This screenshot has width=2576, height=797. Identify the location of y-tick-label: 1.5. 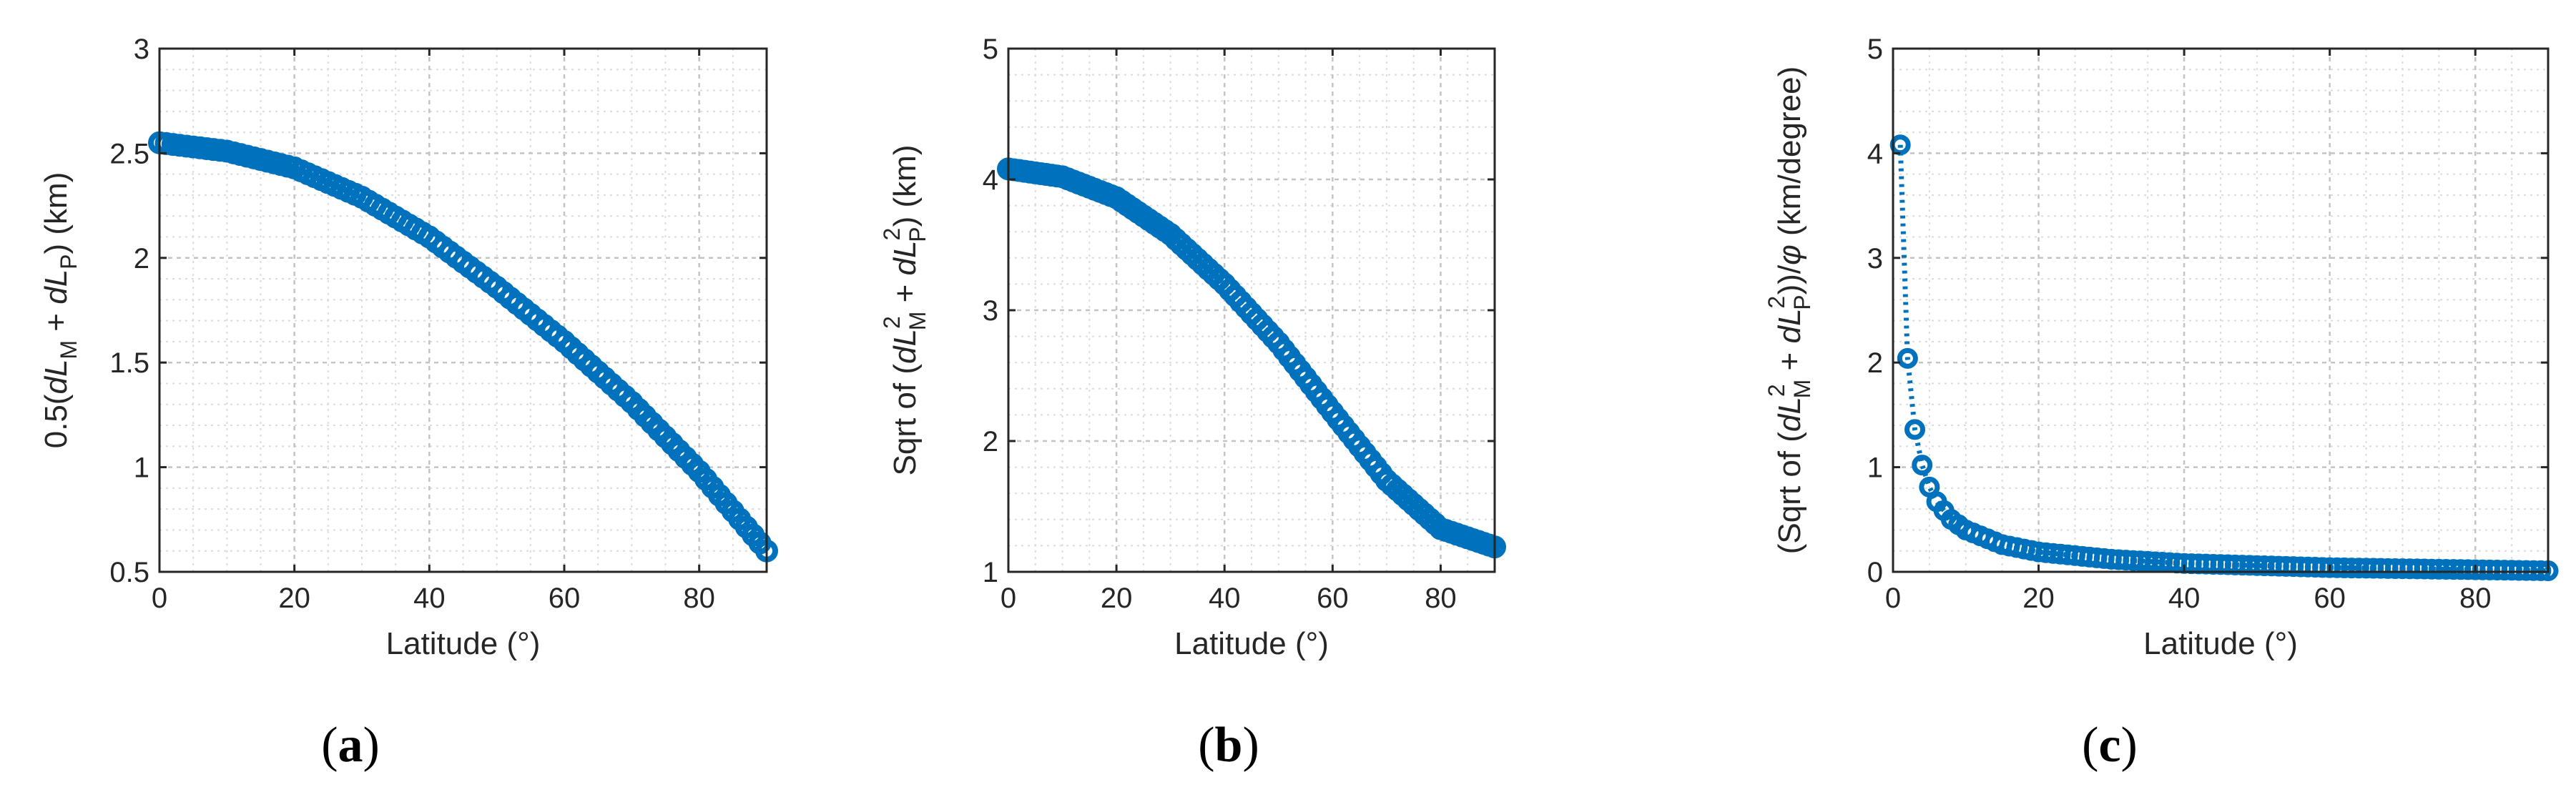
(129, 363).